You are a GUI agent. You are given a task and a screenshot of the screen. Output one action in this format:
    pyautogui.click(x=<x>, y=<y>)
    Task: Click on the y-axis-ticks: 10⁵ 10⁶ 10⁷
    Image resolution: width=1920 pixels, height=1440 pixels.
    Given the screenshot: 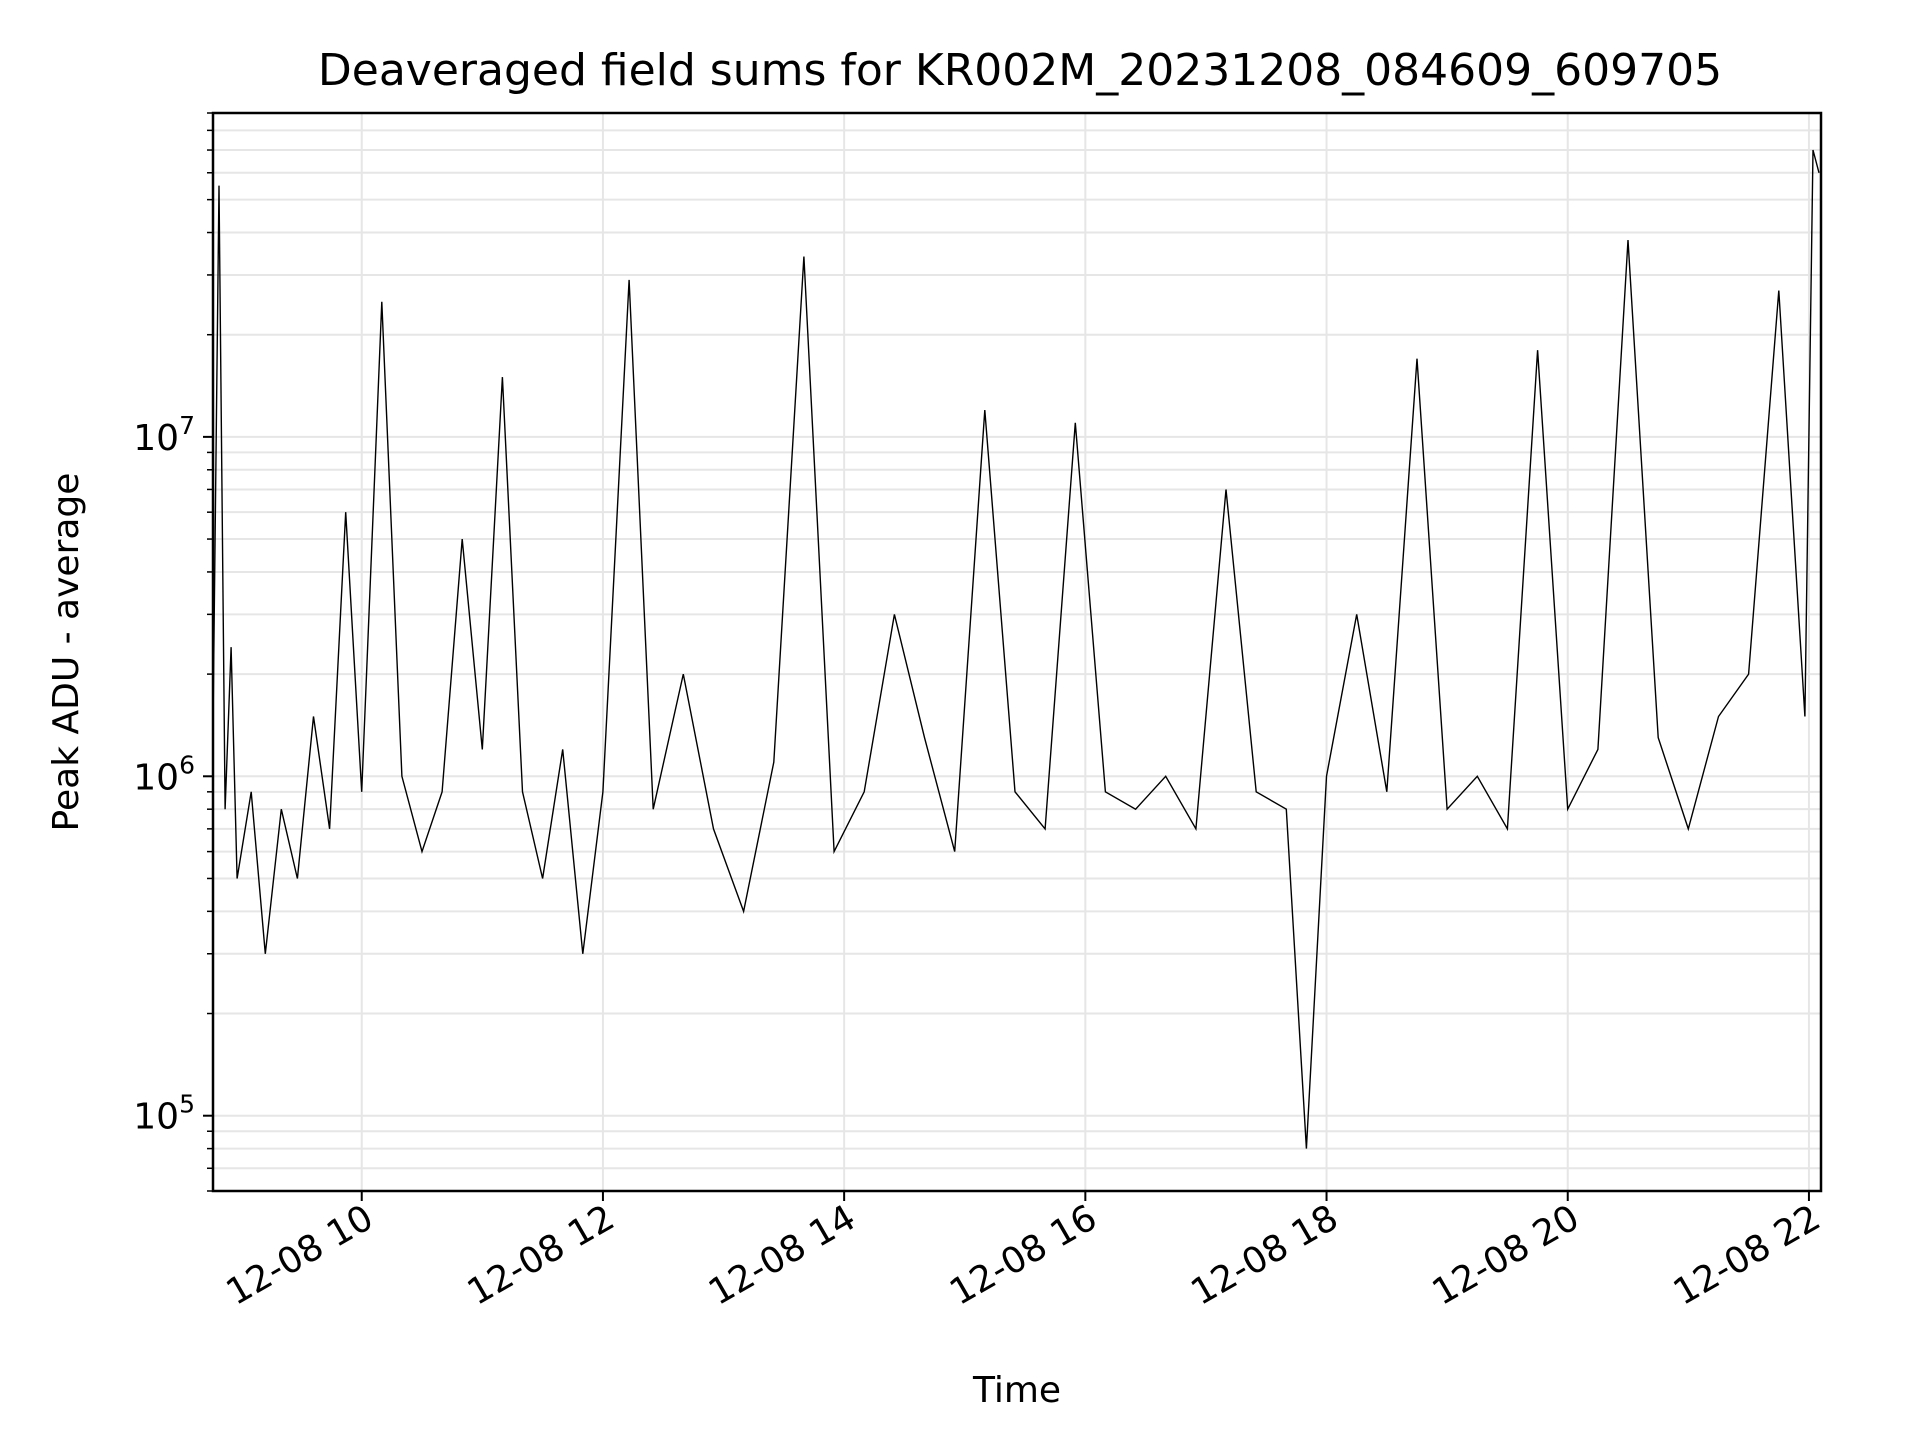 What is the action you would take?
    pyautogui.click(x=173, y=652)
    